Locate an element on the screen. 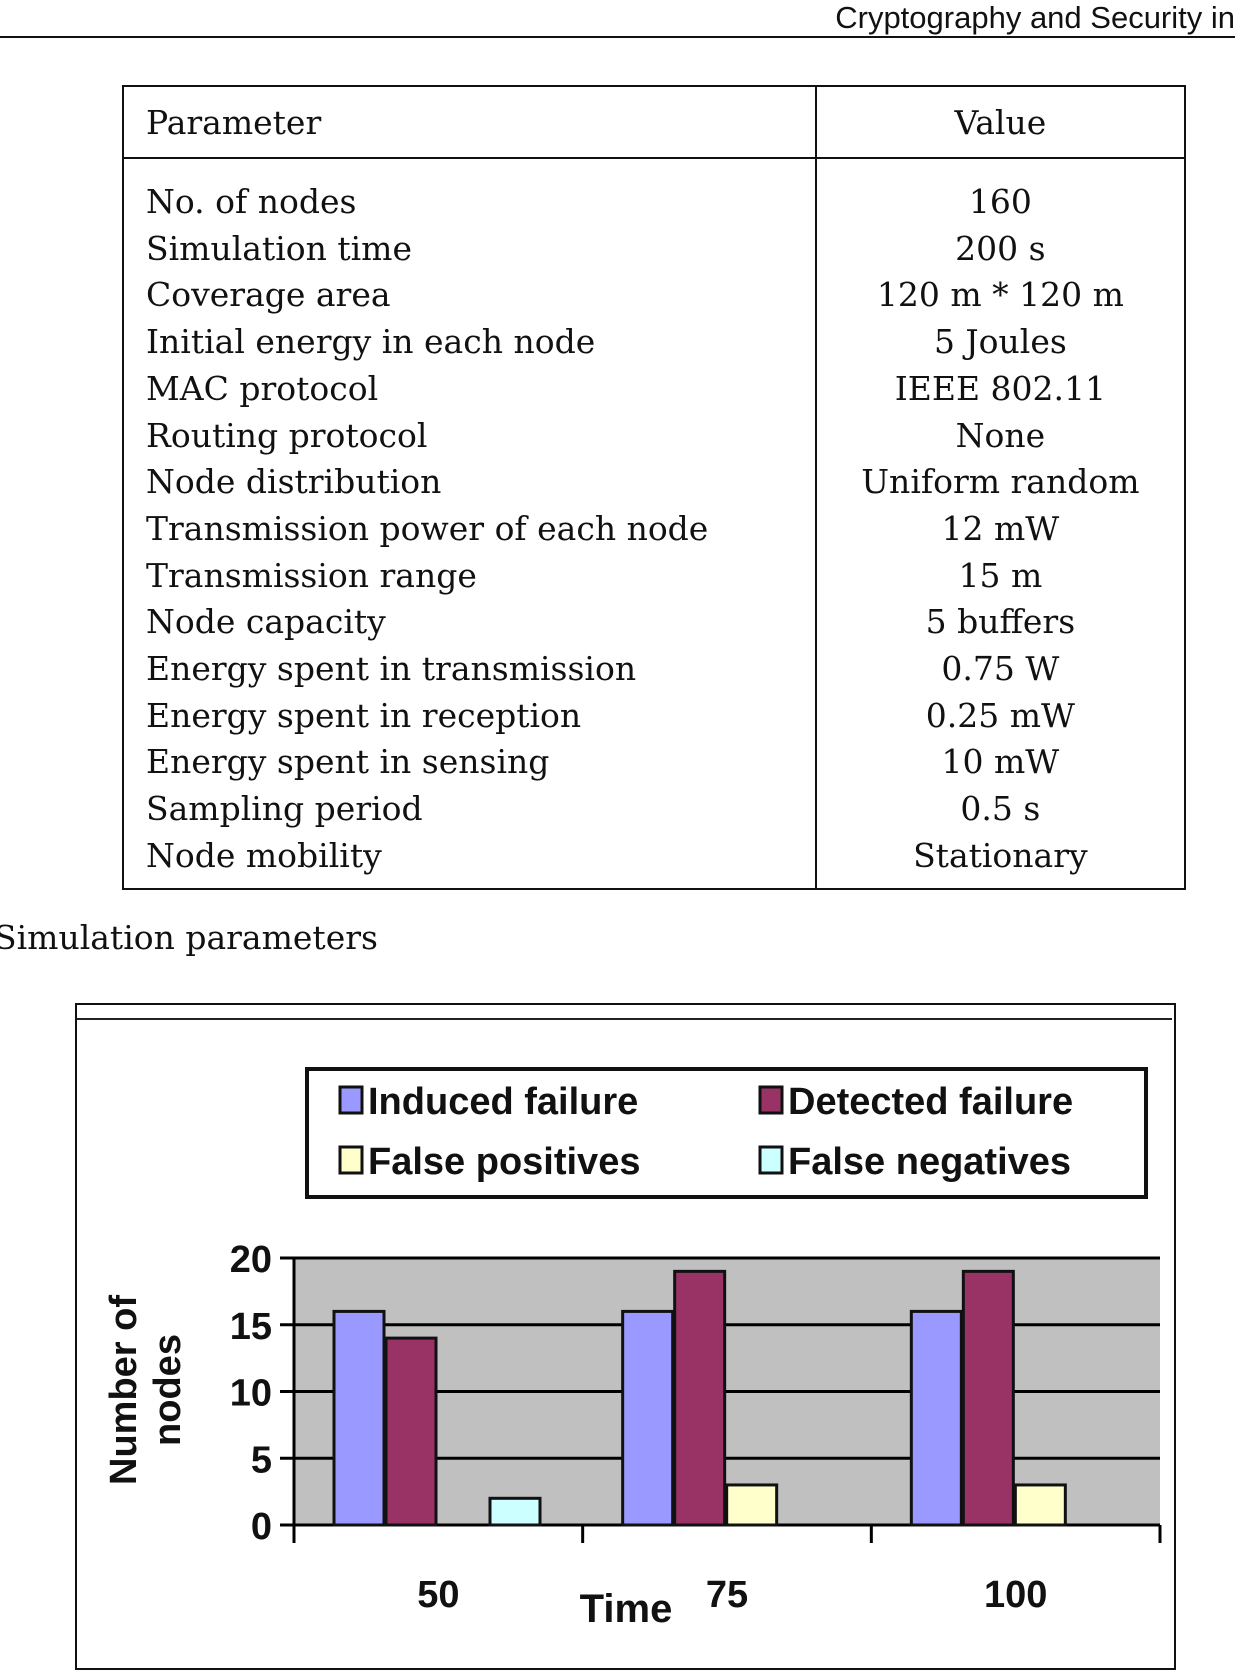  x-tick-label: 100 is located at coordinates (1015, 1595).